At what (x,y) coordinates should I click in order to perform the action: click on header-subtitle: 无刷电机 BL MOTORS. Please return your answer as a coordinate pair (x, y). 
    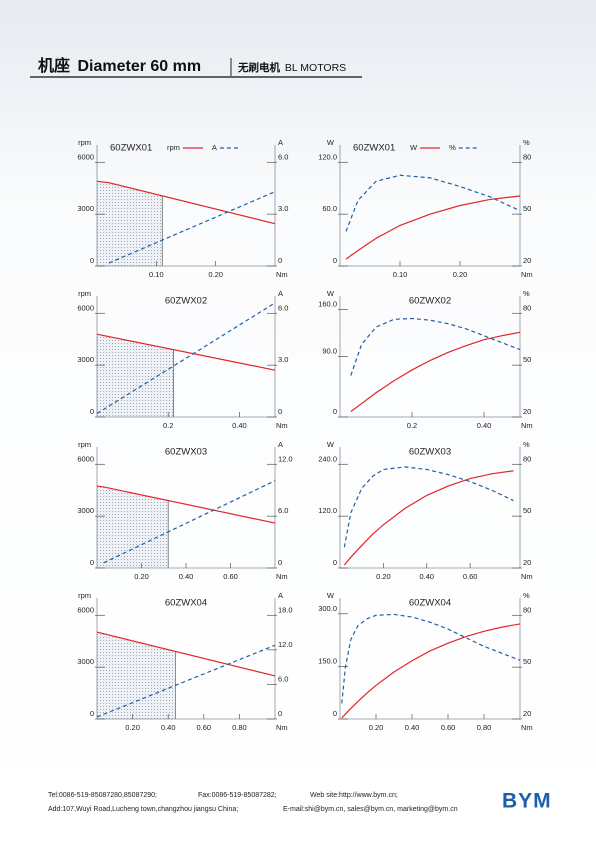
    Looking at the image, I should click on (291, 67).